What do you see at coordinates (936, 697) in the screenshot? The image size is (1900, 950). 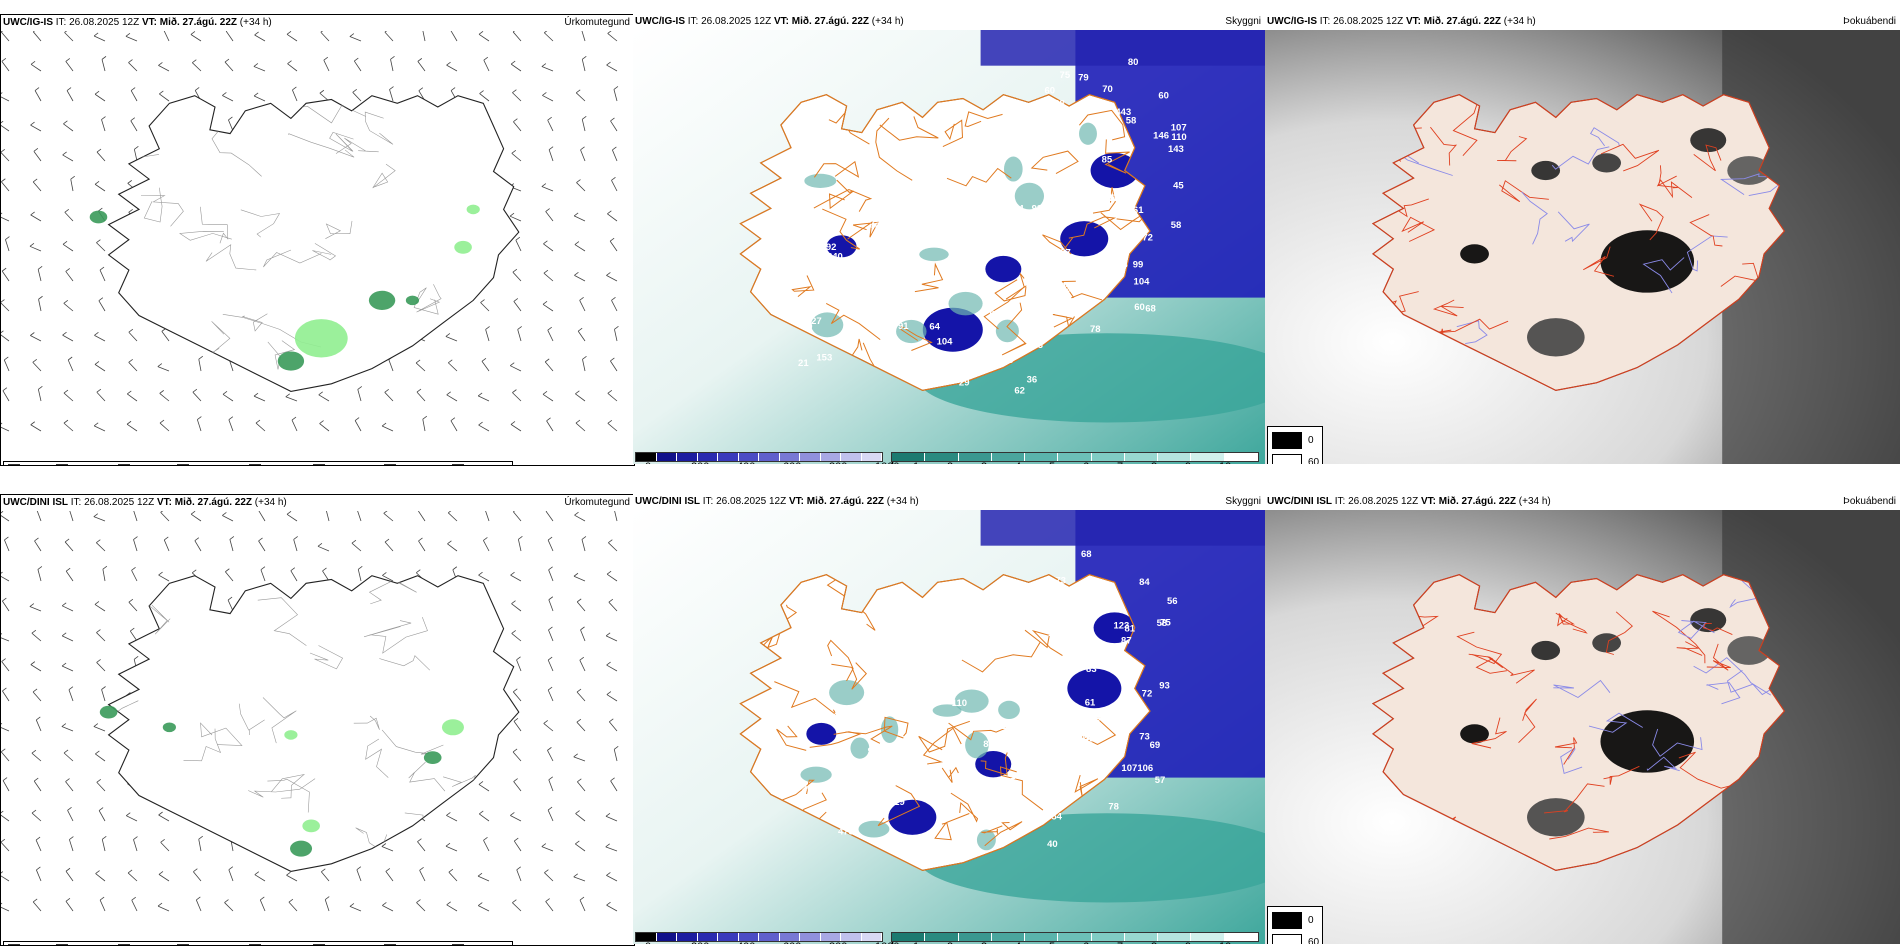 I see `cloud-base-value: 54` at bounding box center [936, 697].